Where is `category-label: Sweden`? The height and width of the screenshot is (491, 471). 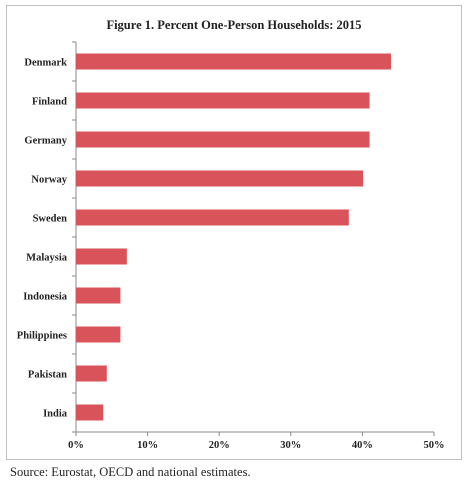
category-label: Sweden is located at coordinates (50, 219).